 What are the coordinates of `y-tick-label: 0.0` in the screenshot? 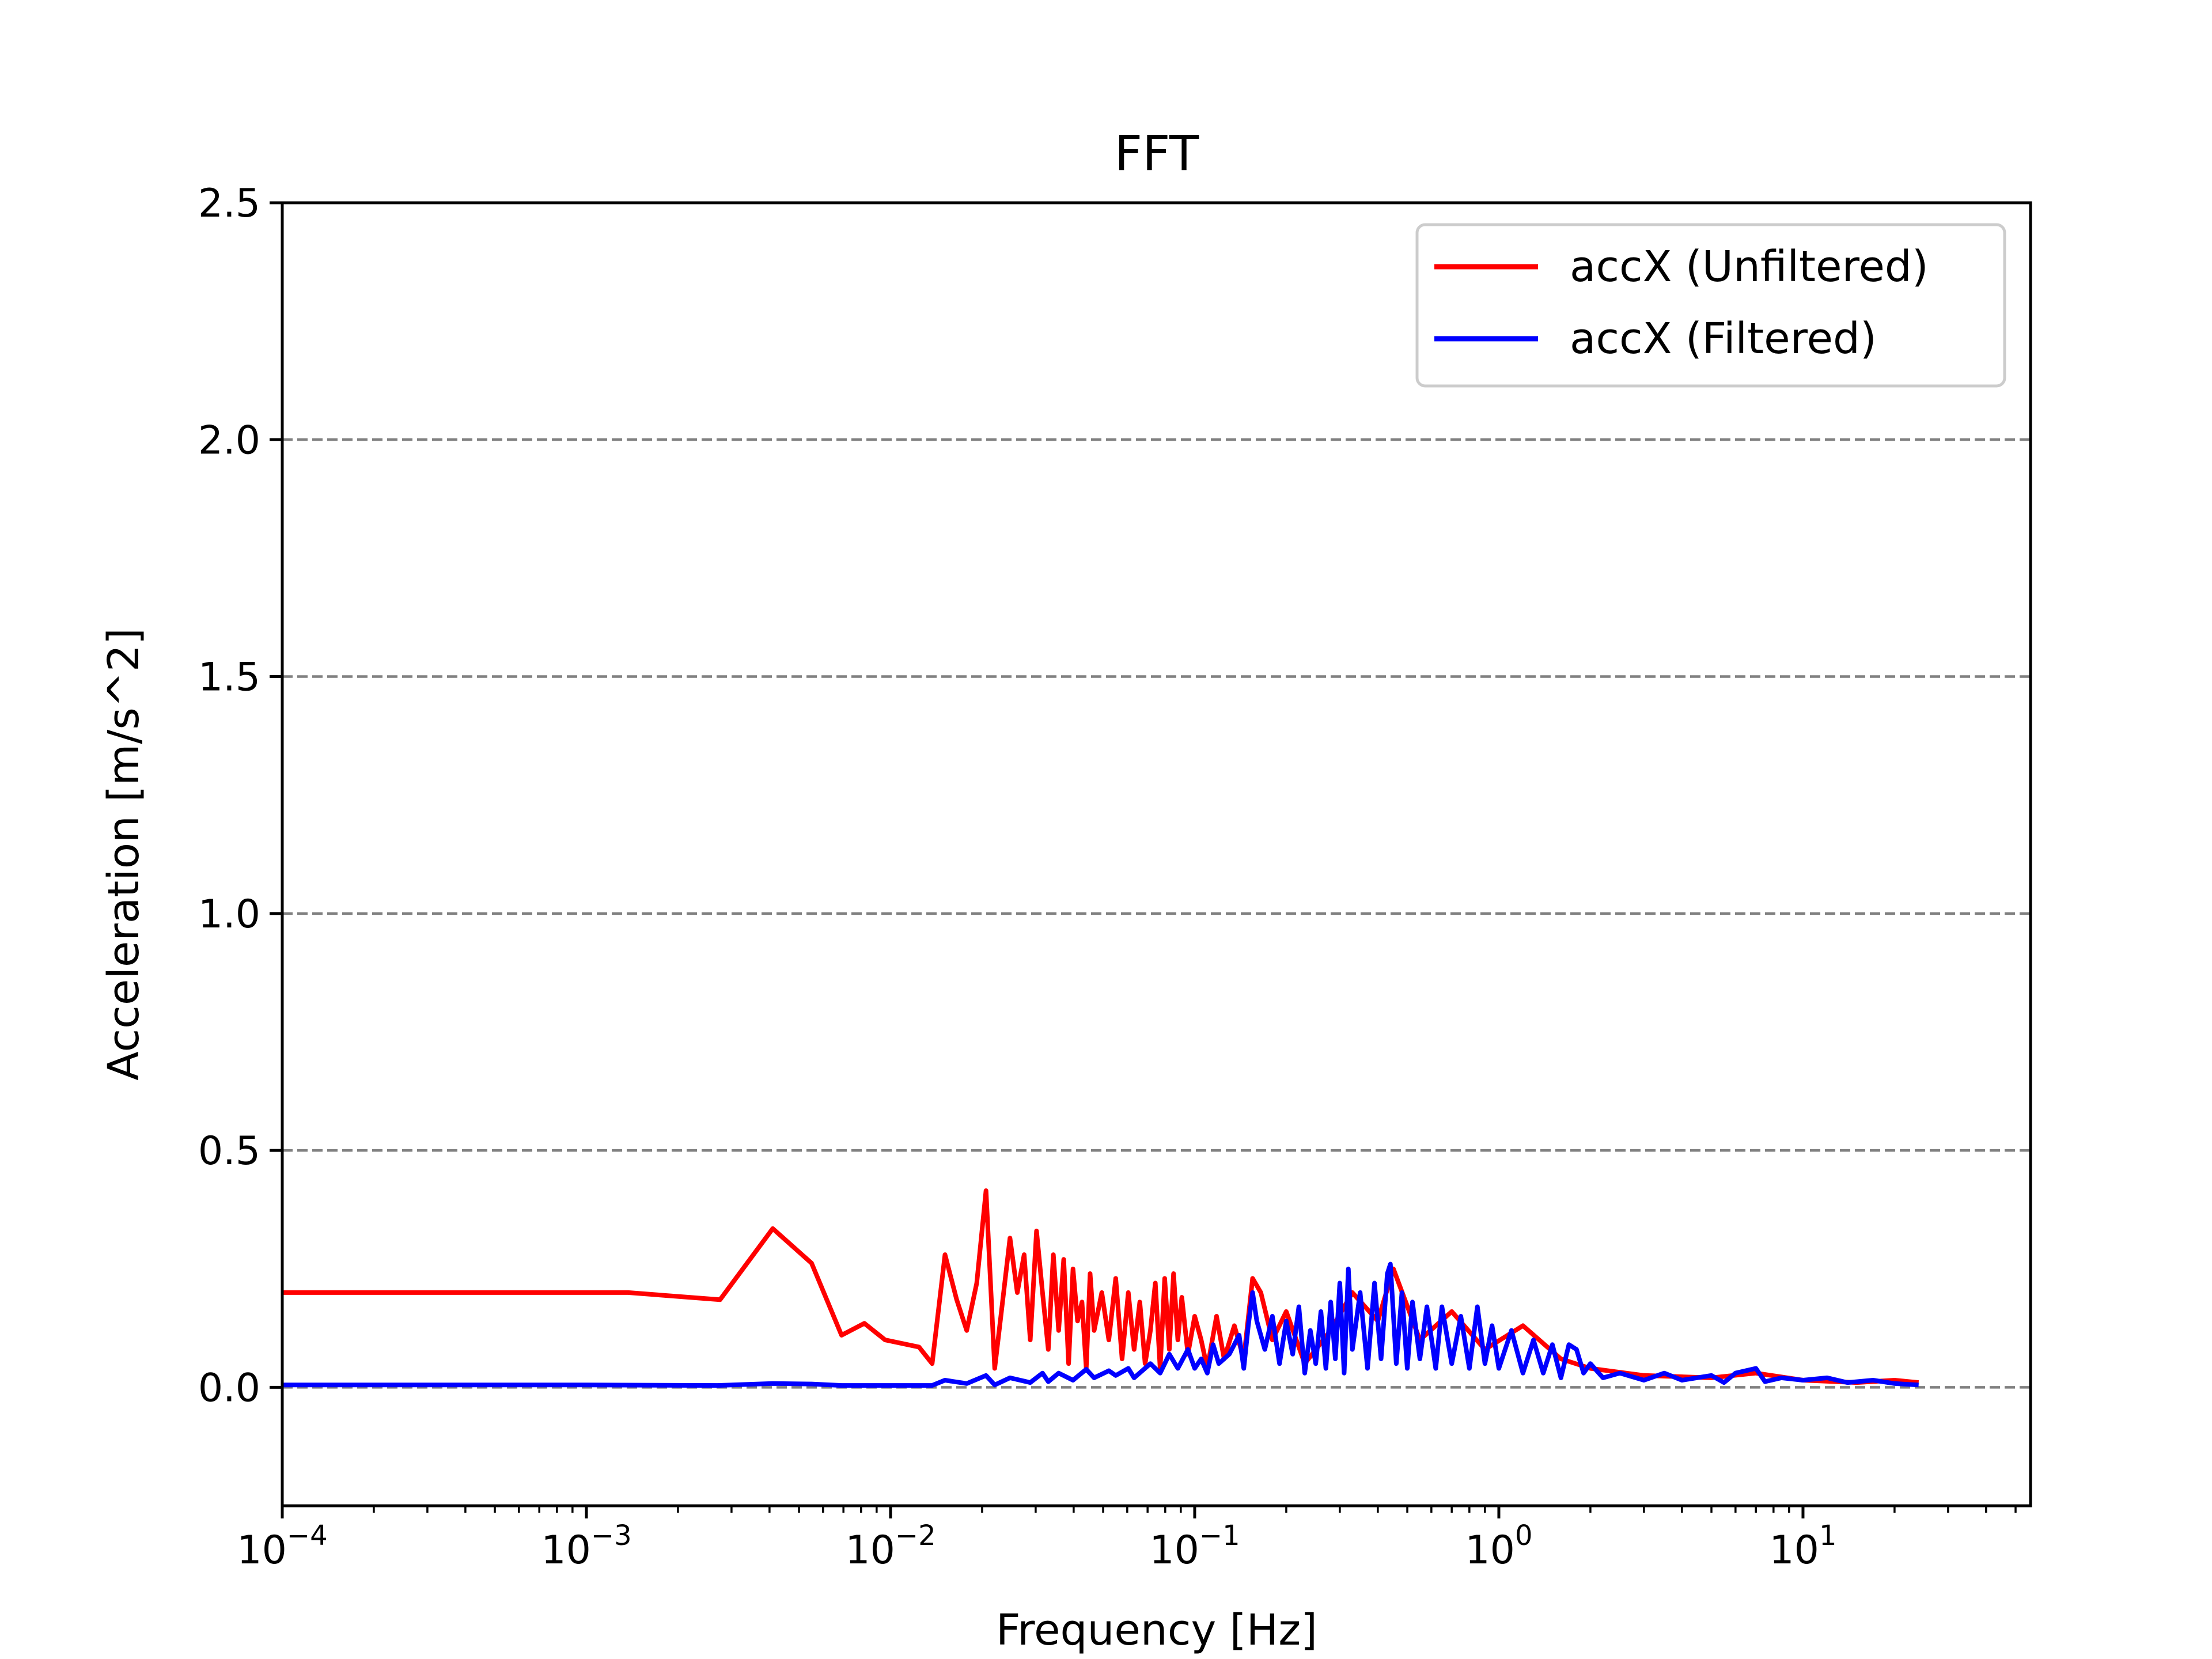 It's located at (229, 1388).